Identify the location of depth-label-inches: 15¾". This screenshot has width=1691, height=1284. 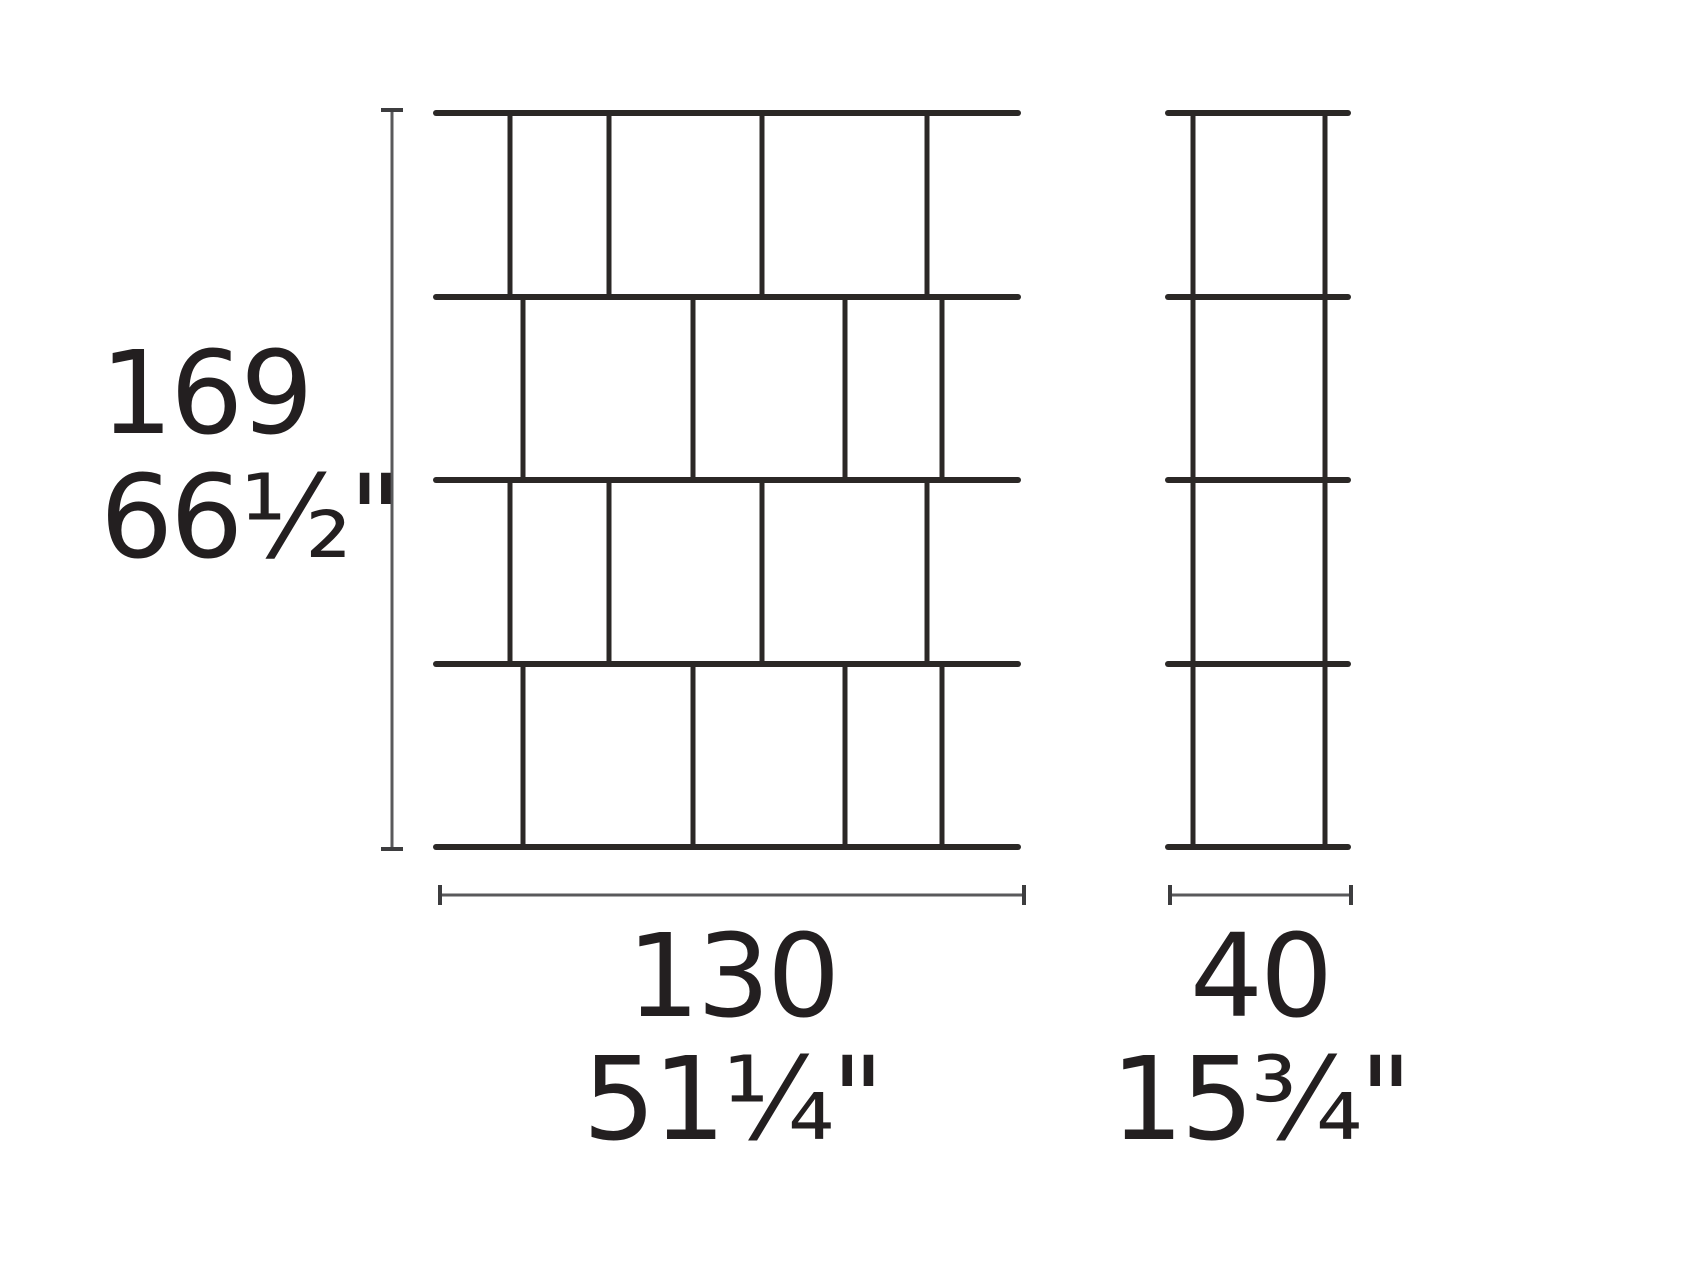
(1260, 1100).